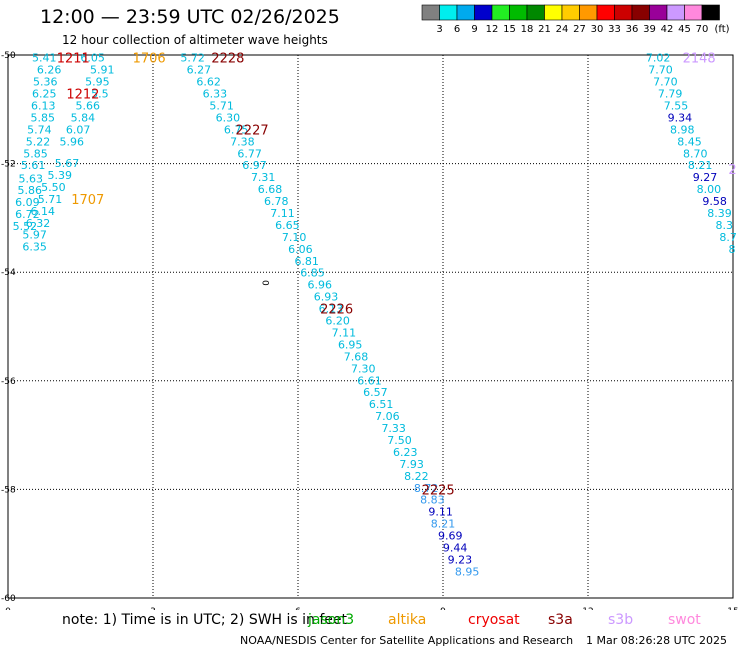 This screenshot has height=650, width=740. Describe the element at coordinates (426, 488) in the screenshot. I see `wave-height-value: 8.72` at that location.